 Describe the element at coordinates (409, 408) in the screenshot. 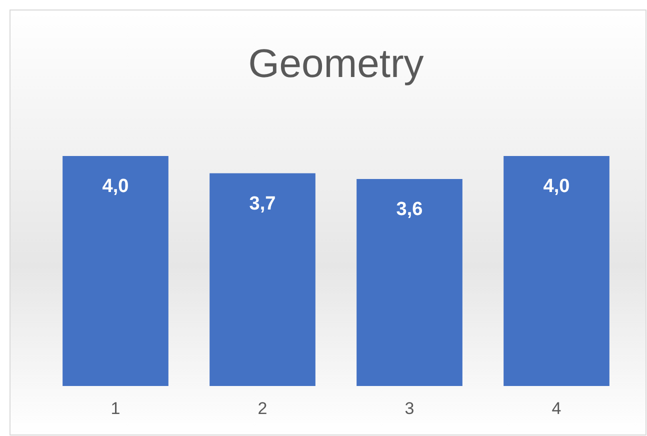

I see `x-tick-label: 3` at that location.